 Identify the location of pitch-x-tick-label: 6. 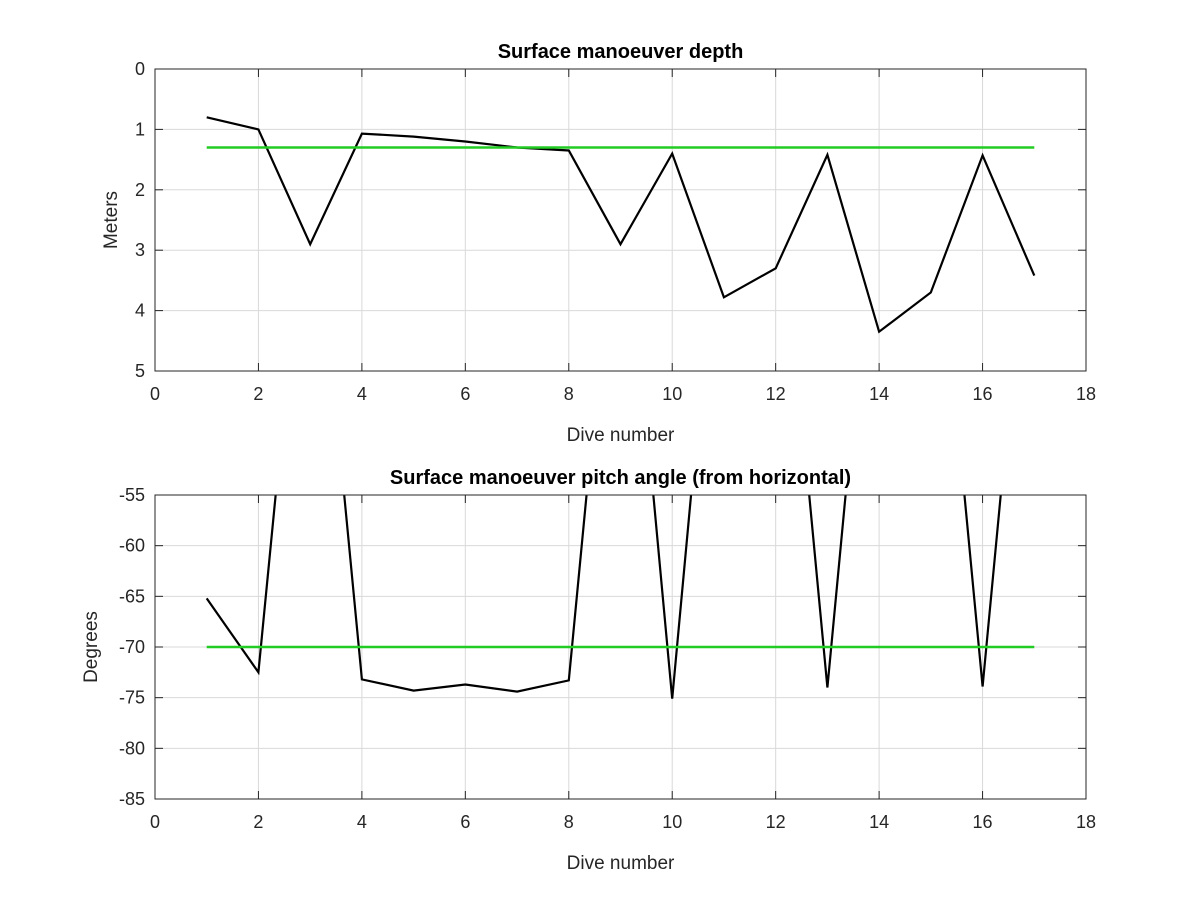
(465, 822).